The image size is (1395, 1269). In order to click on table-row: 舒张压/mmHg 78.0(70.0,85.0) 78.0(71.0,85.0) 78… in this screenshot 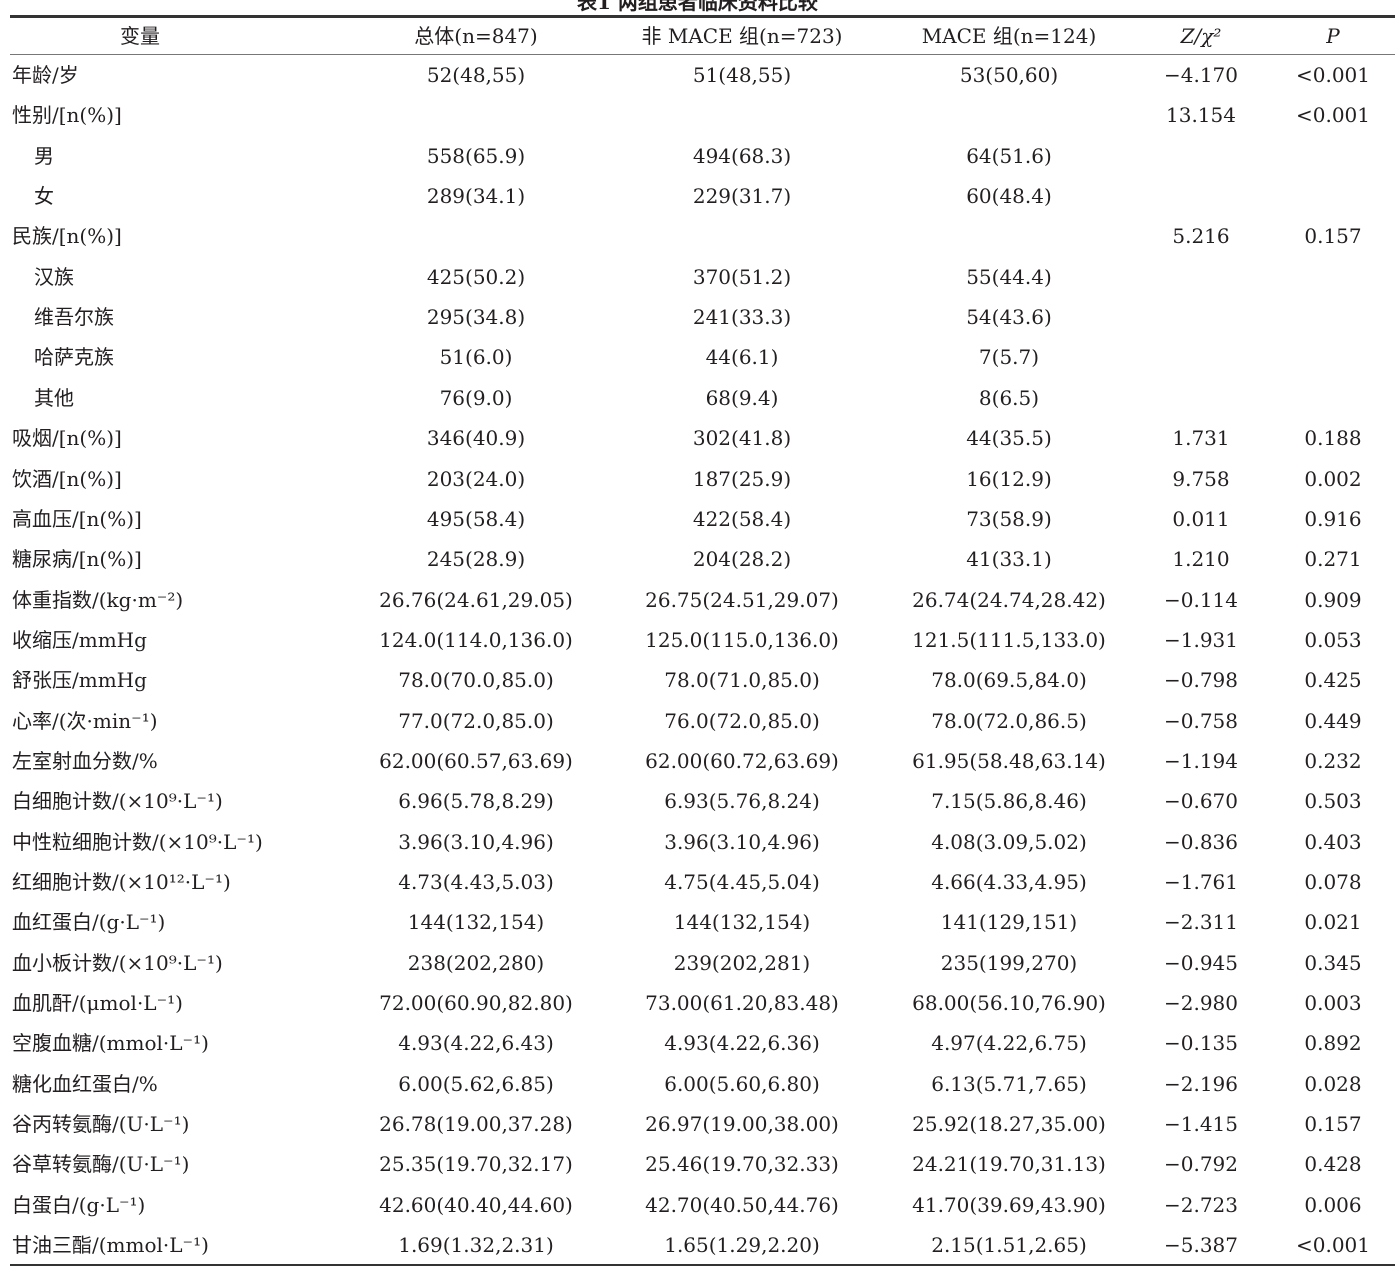, I will do `click(697, 680)`.